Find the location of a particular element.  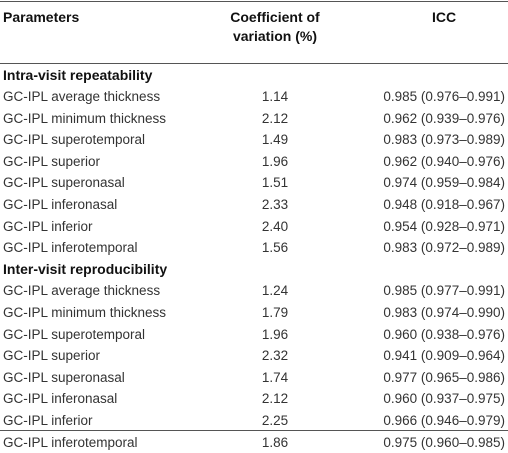

table-row: GC-IPL inferior 2.25 0.966 (0.946–0.979) is located at coordinates (254, 420).